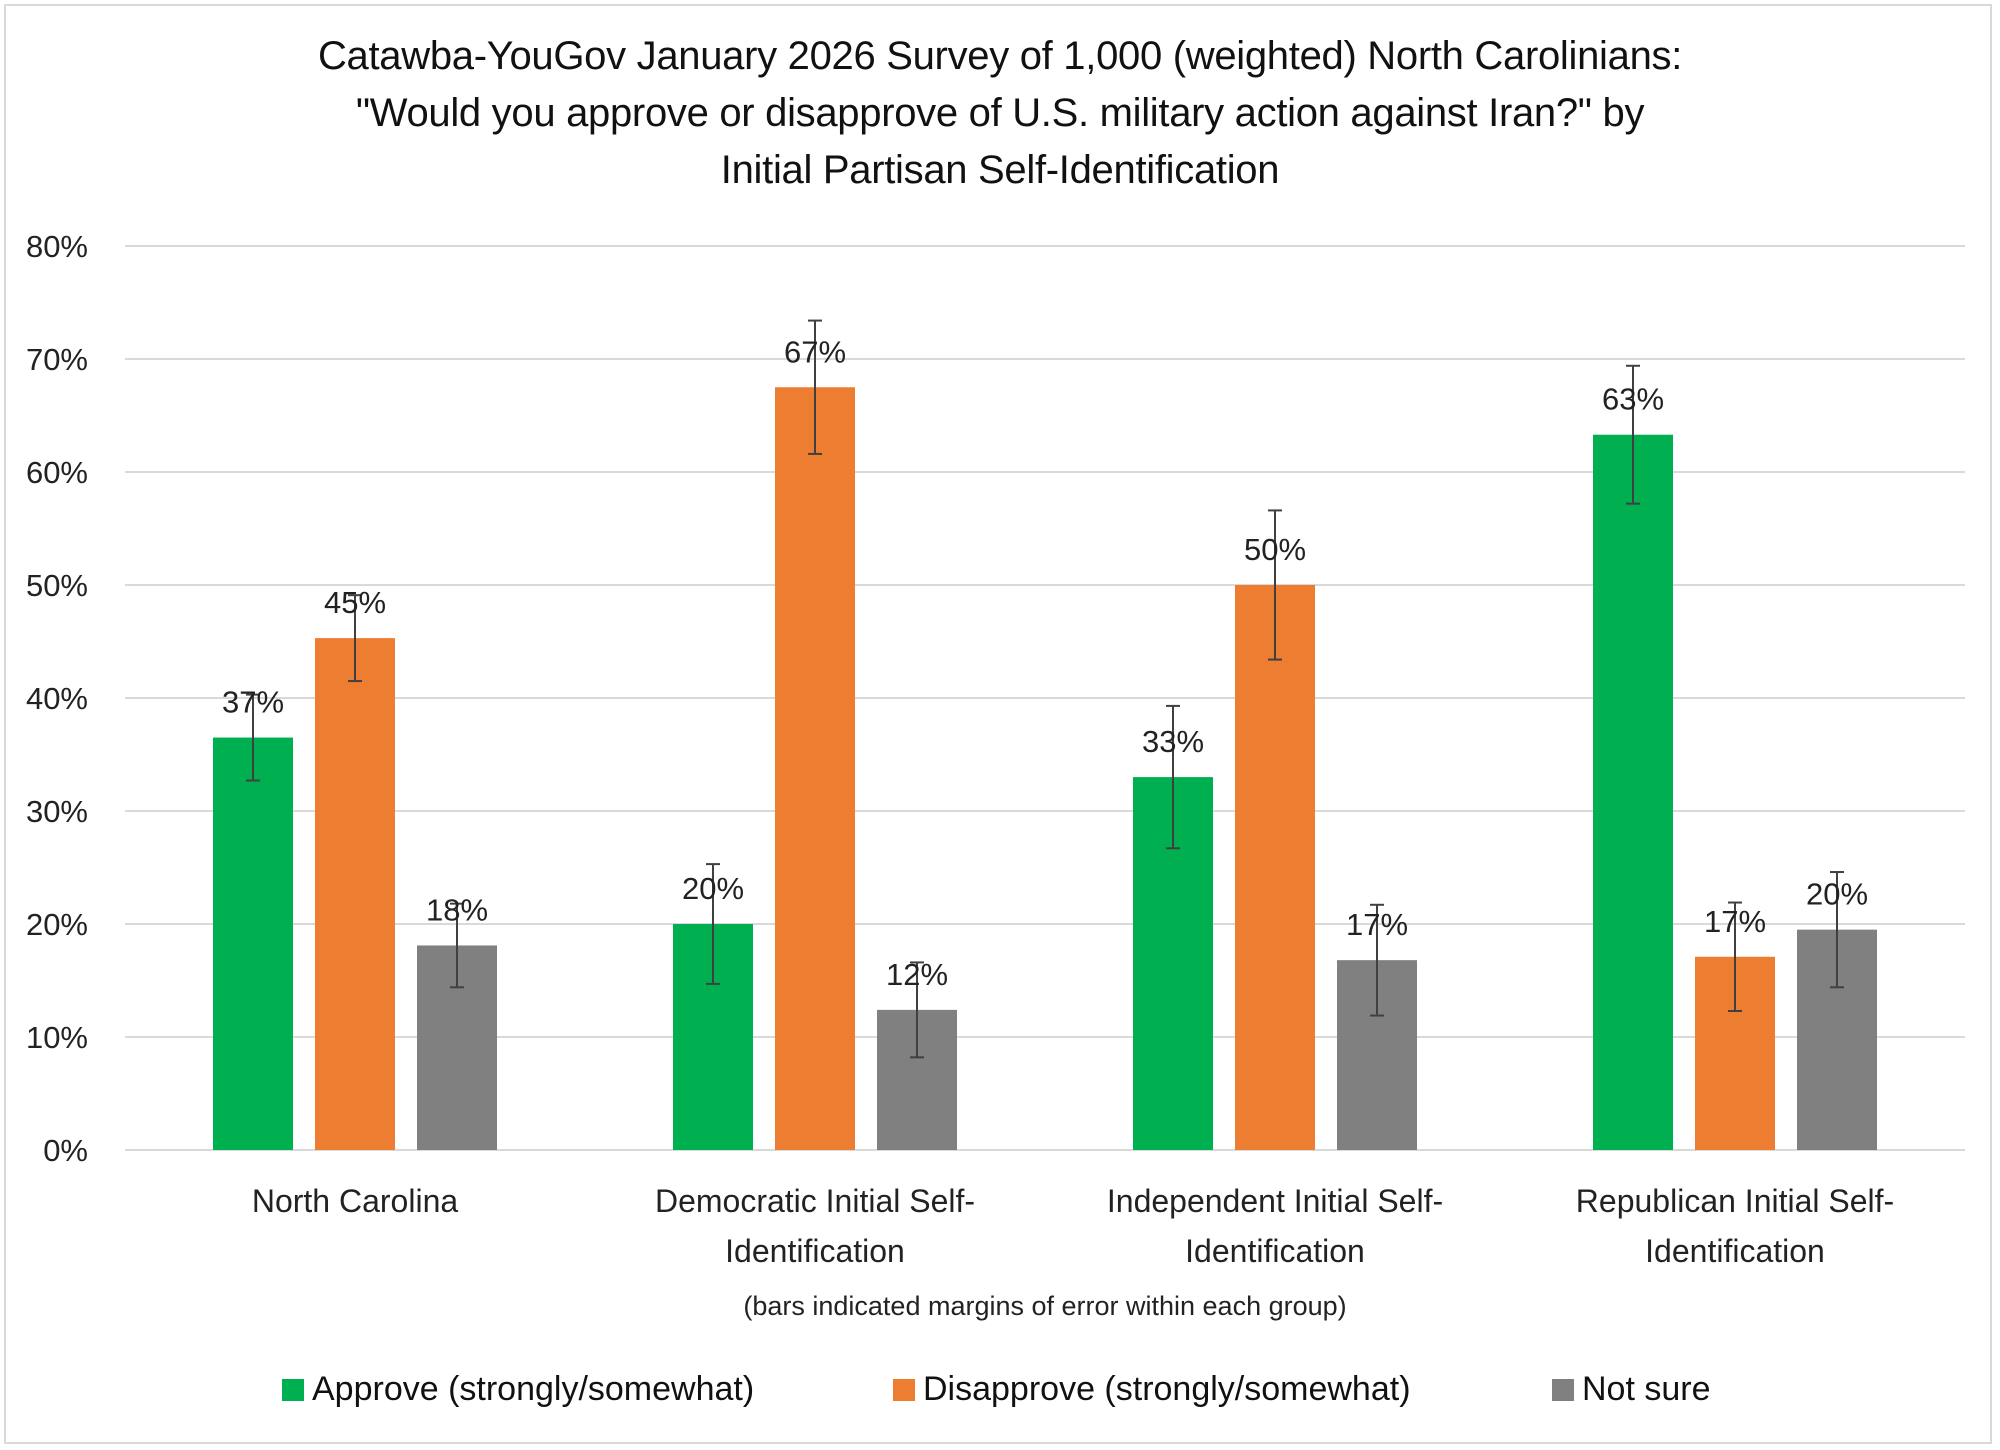 The height and width of the screenshot is (1450, 2000). I want to click on y-tick-label: 80%, so click(57, 246).